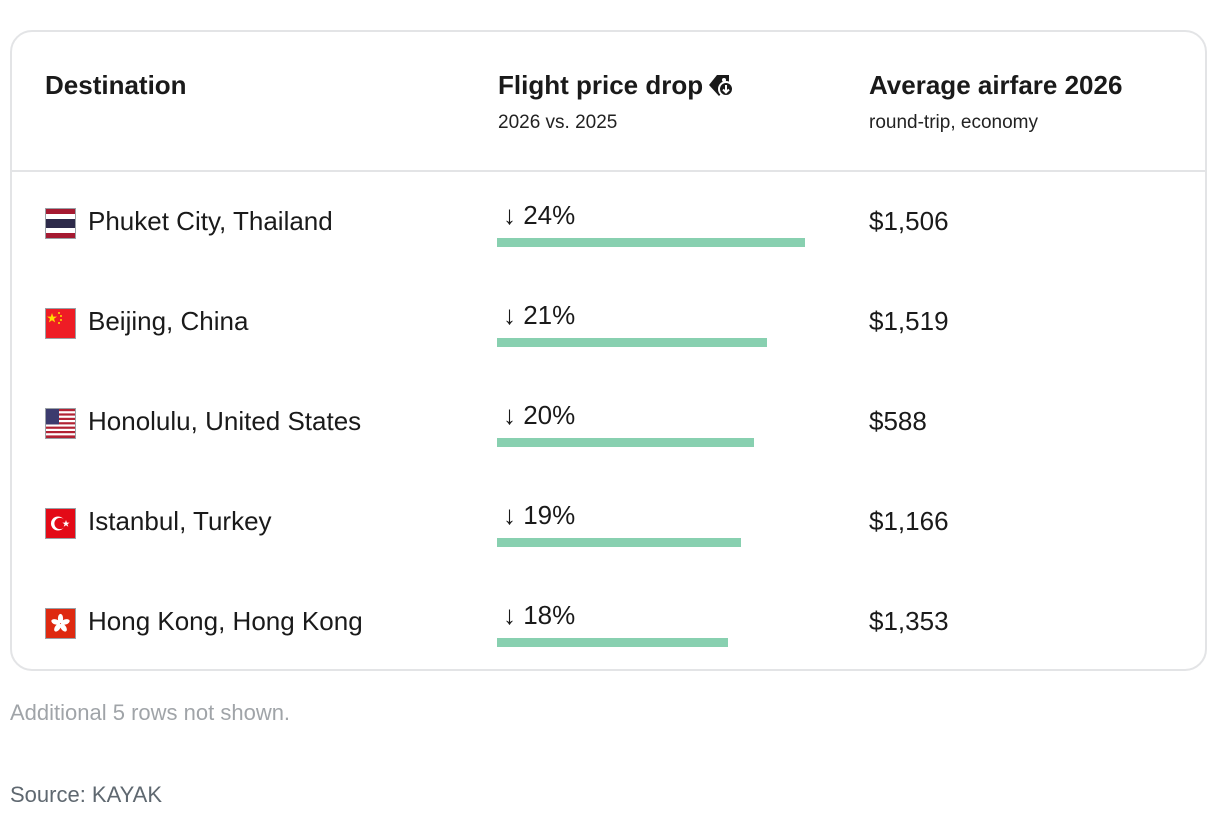 Image resolution: width=1220 pixels, height=824 pixels. Describe the element at coordinates (60, 523) in the screenshot. I see `turkey-flag-icon` at that location.